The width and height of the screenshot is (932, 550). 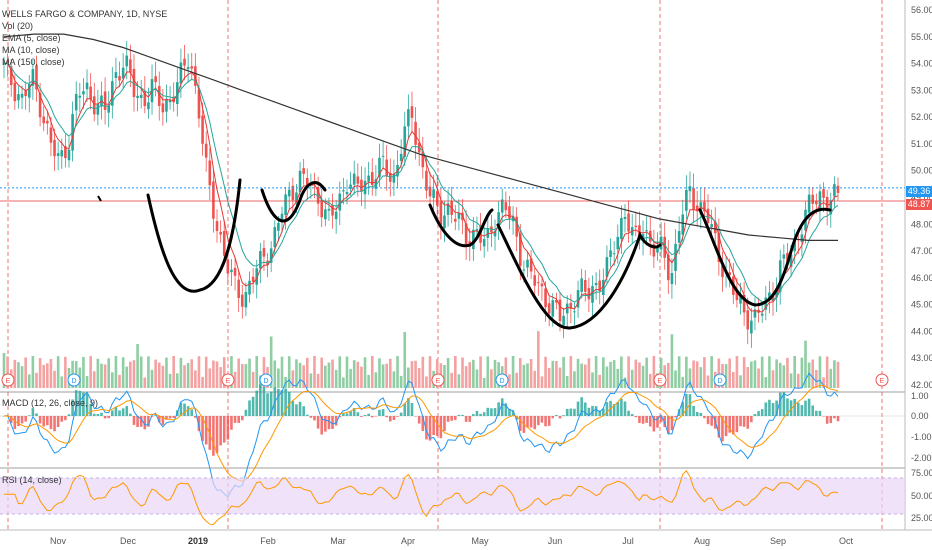 I want to click on price-tick-label: 49.00, so click(x=921, y=198).